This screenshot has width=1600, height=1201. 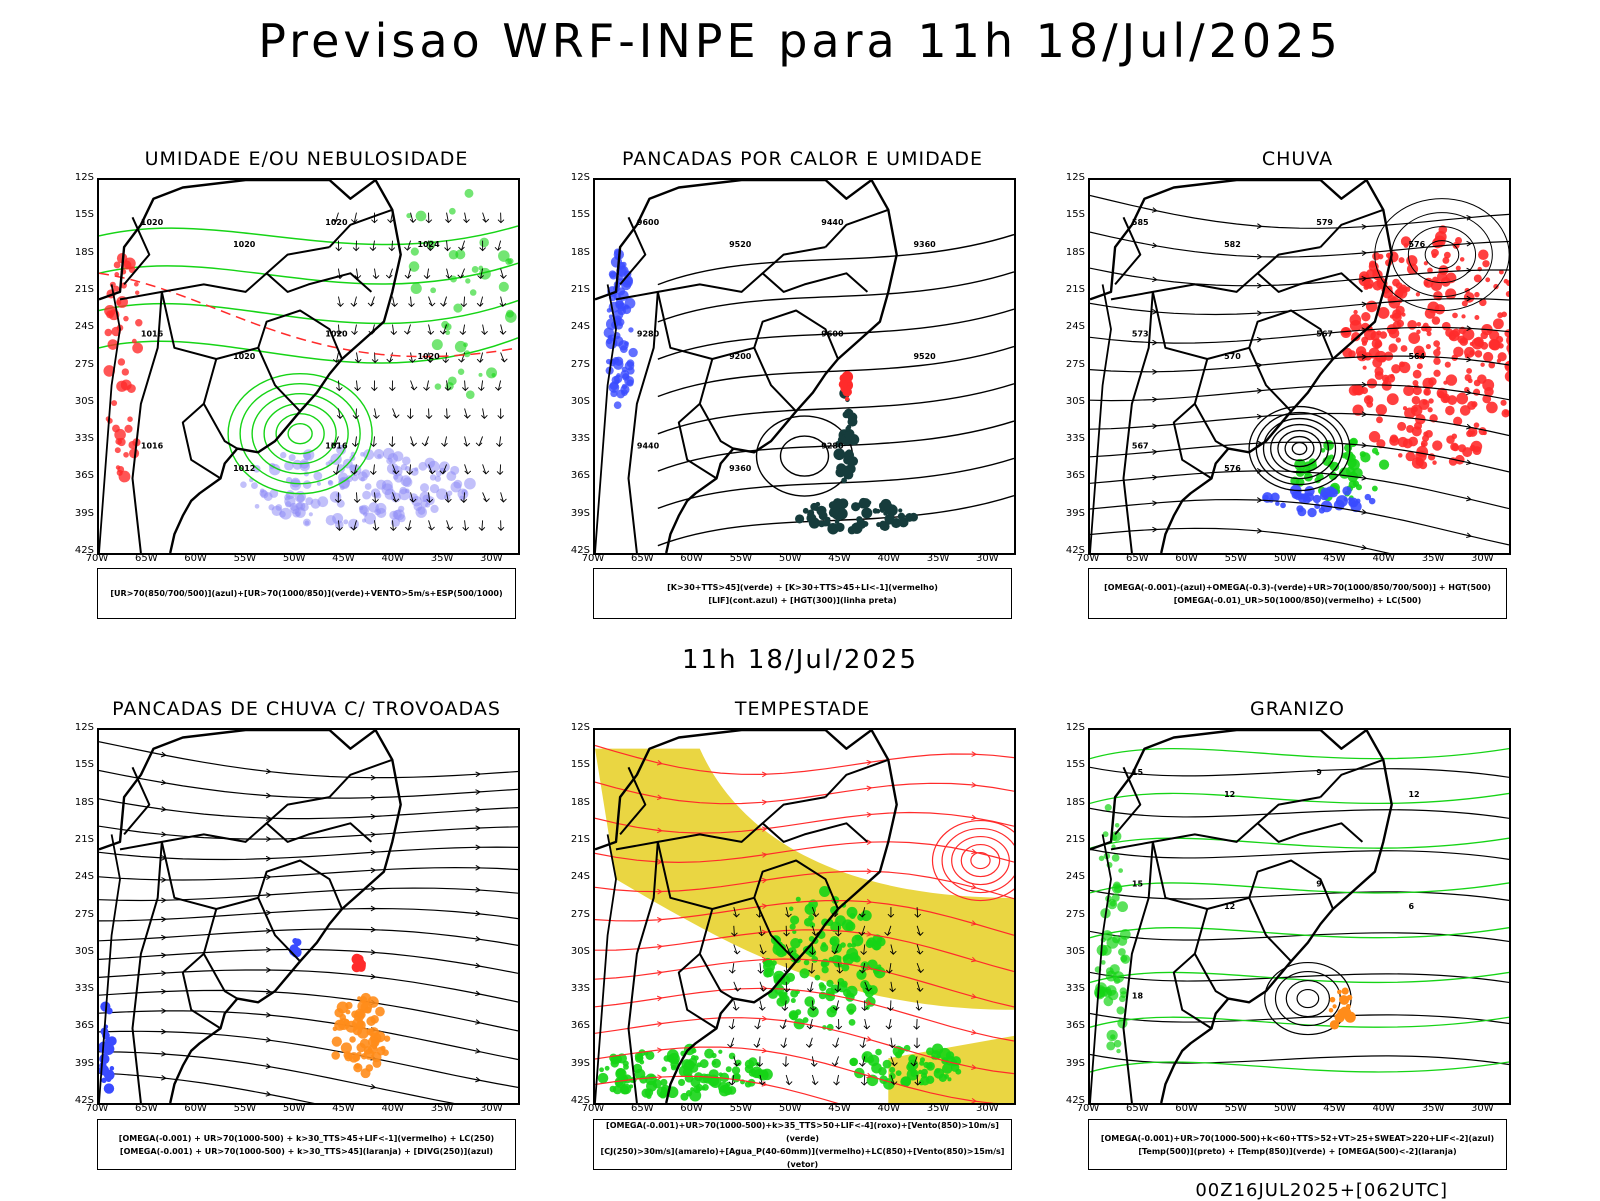 What do you see at coordinates (1138, 996) in the screenshot?
I see `contour-label: 18` at bounding box center [1138, 996].